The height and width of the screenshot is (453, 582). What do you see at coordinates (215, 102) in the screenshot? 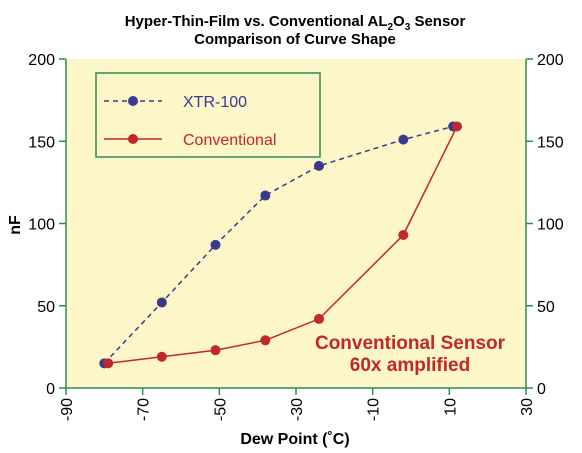
I see `legend-xtr-label: XTR-100` at bounding box center [215, 102].